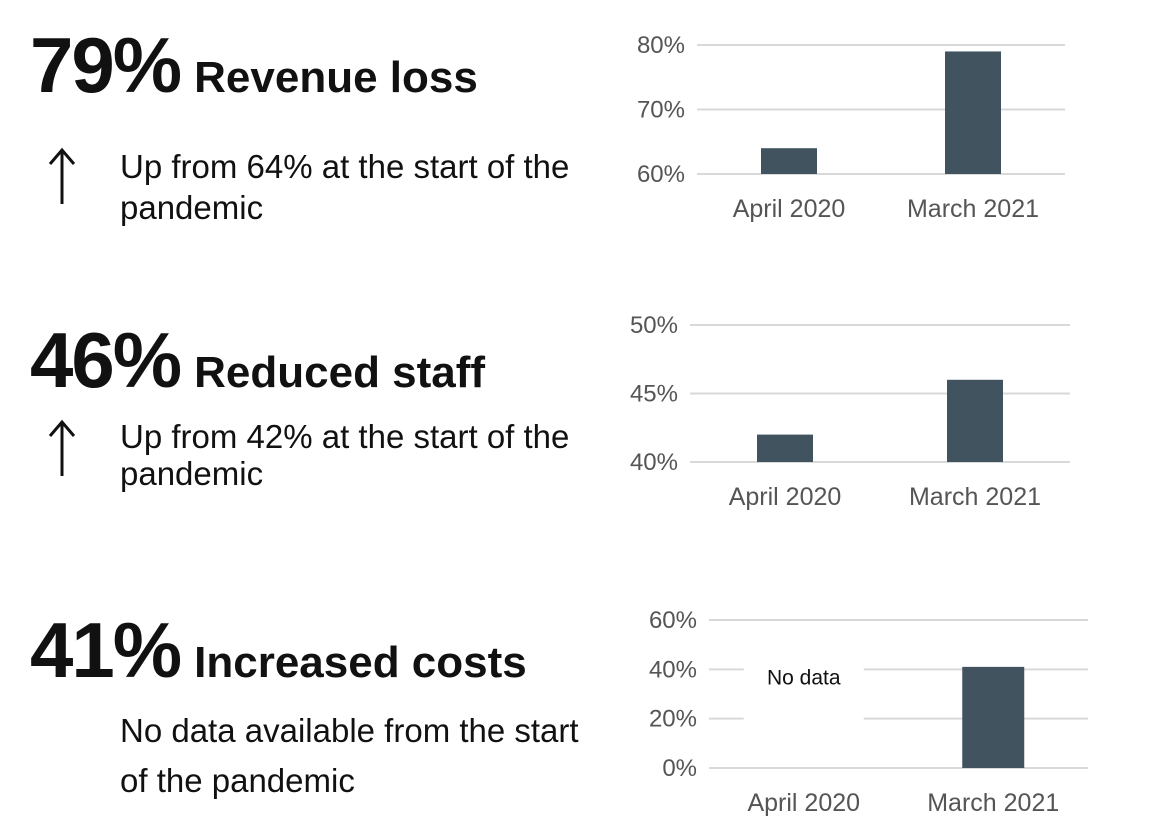 This screenshot has height=830, width=1151. What do you see at coordinates (106, 360) in the screenshot?
I see `stat-value: 46%` at bounding box center [106, 360].